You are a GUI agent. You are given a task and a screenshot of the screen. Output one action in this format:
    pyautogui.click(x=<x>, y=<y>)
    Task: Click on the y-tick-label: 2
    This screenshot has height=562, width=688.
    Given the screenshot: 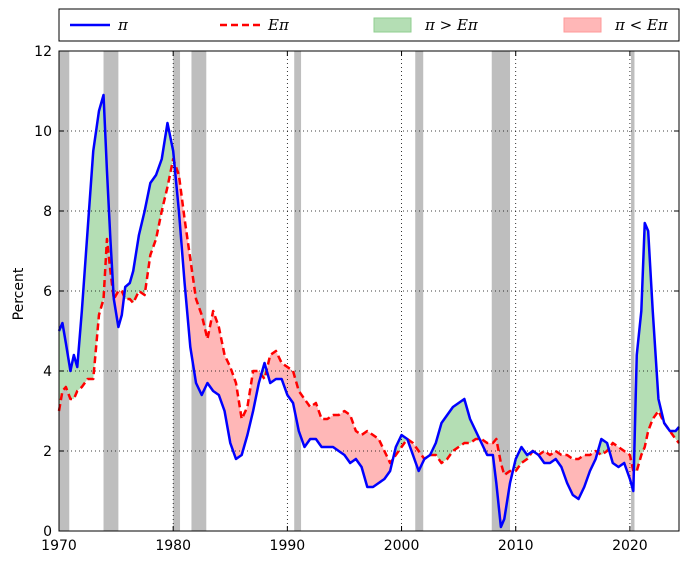 What is the action you would take?
    pyautogui.click(x=47, y=452)
    